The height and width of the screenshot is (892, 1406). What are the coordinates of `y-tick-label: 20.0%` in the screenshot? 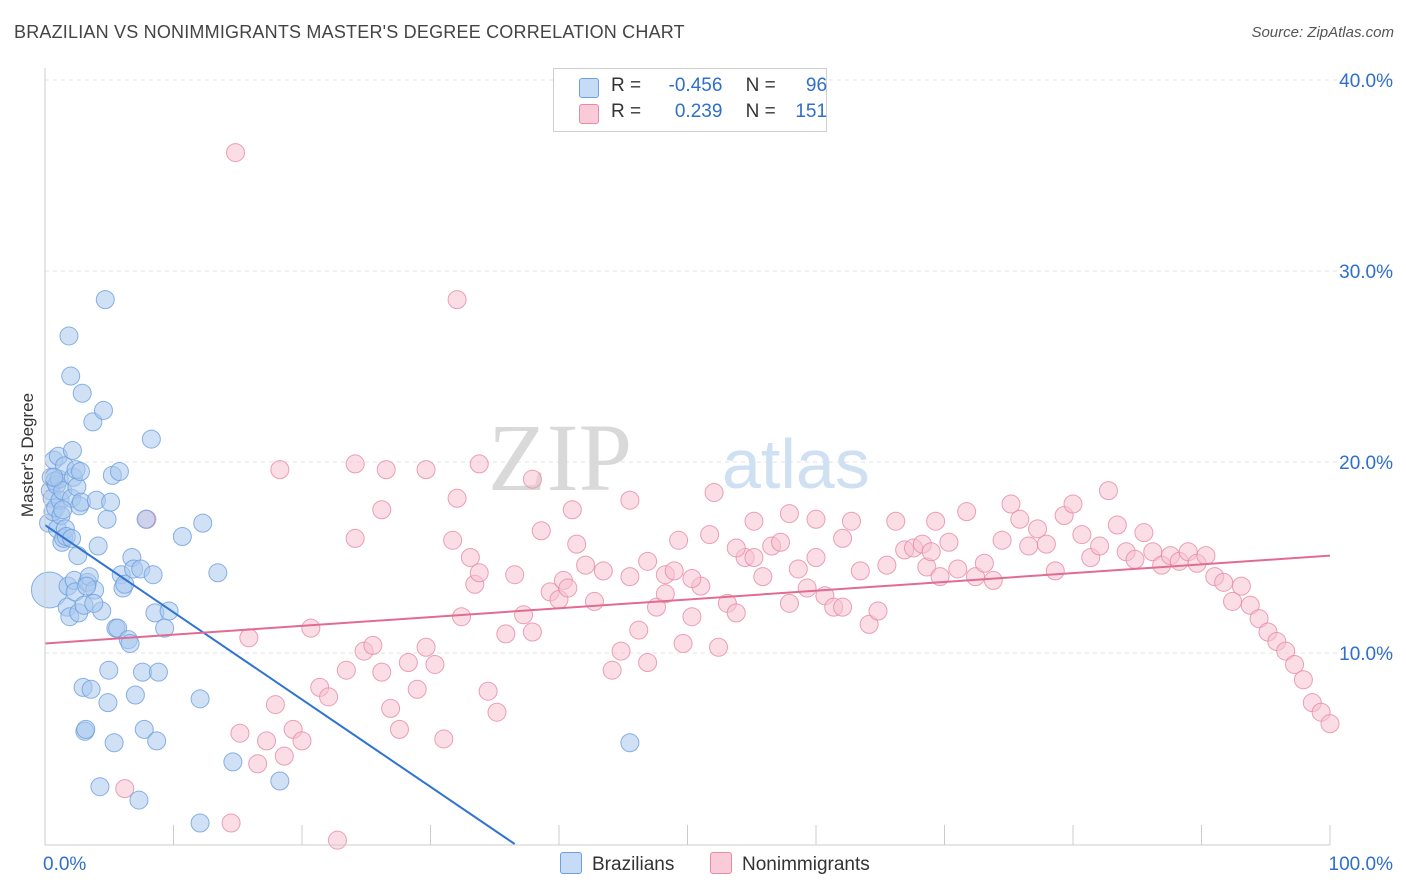 It's located at (1366, 463).